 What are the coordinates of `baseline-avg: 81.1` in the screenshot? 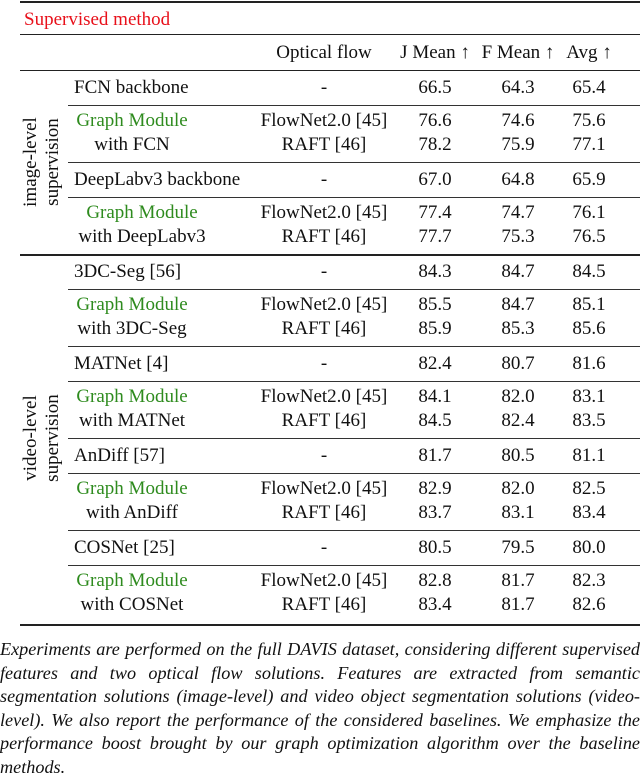 It's located at (589, 455).